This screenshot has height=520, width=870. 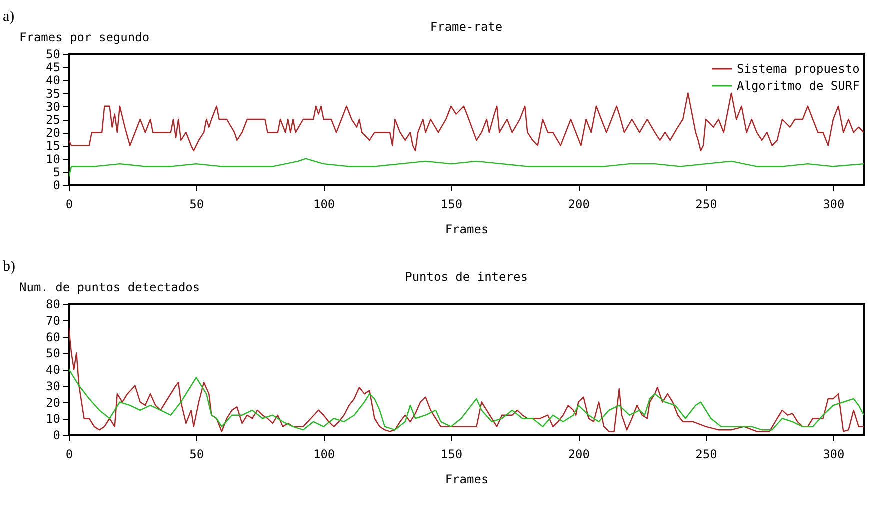 What do you see at coordinates (53, 93) in the screenshot?
I see `y-tick-label: 35` at bounding box center [53, 93].